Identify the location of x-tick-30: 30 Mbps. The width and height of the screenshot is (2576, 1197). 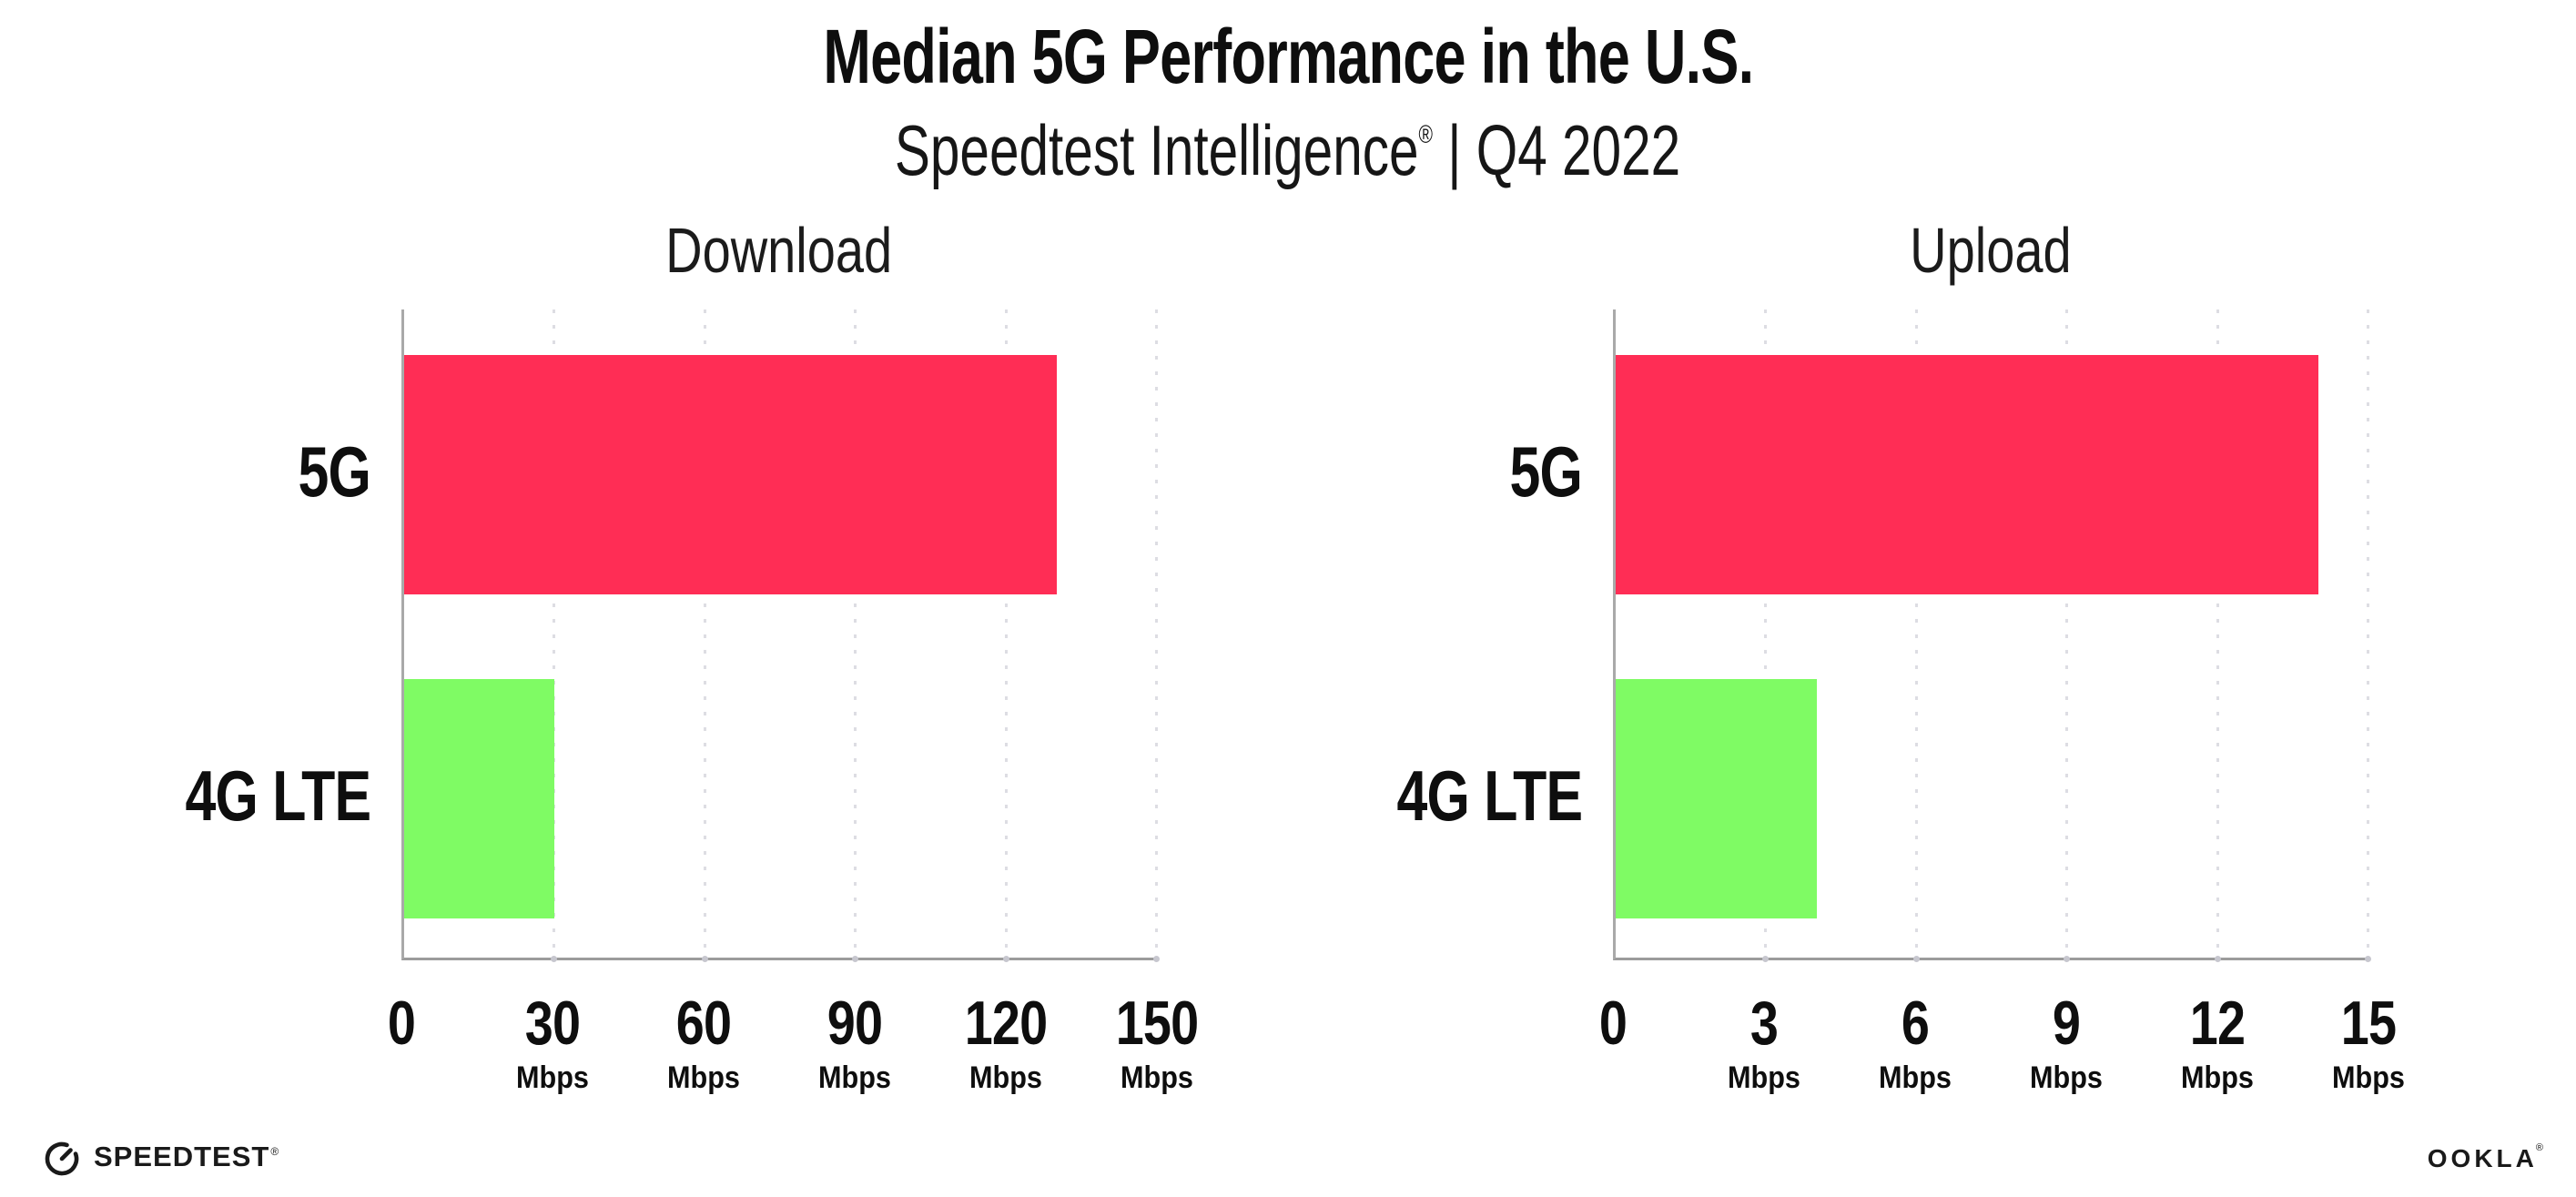
(552, 1027).